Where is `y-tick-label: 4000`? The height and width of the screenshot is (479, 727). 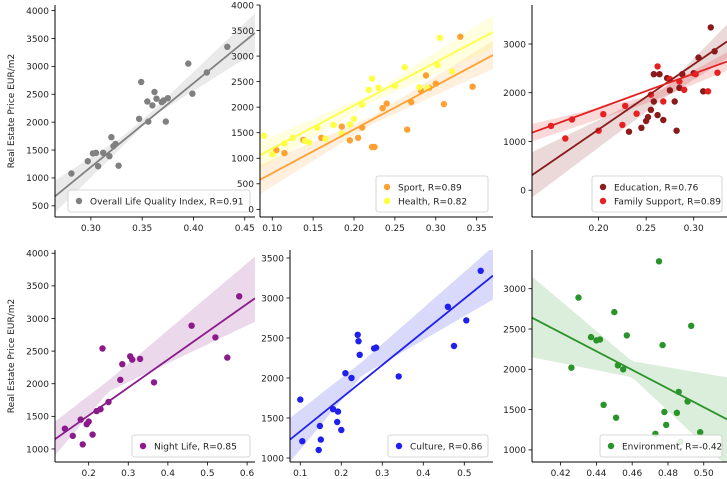 y-tick-label: 4000 is located at coordinates (37, 255).